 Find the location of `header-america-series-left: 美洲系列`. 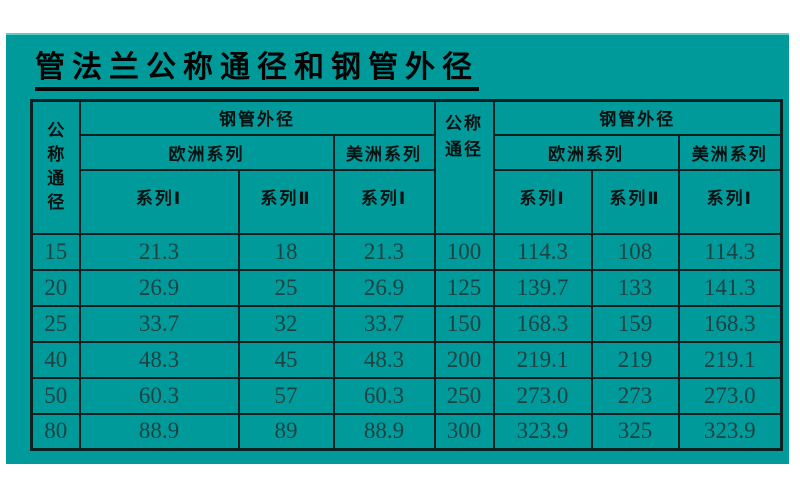

header-america-series-left: 美洲系列 is located at coordinates (384, 152).